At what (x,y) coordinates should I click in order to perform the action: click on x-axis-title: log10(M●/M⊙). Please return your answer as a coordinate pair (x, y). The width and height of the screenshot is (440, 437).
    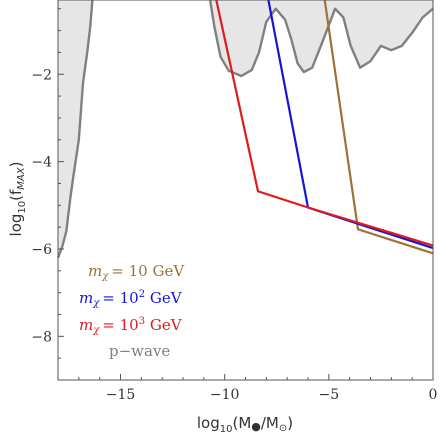
    Looking at the image, I should click on (245, 424).